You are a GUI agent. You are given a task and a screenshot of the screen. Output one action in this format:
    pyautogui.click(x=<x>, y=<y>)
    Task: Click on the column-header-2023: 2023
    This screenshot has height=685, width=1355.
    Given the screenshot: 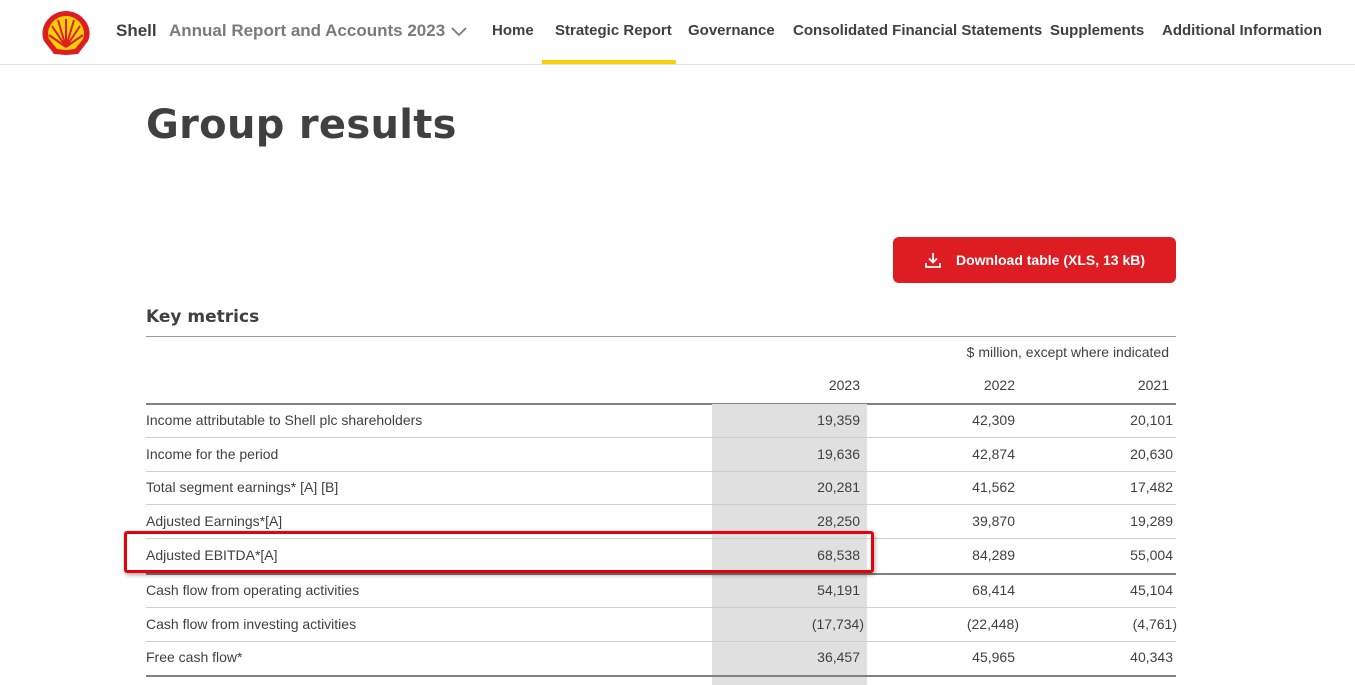 What is the action you would take?
    pyautogui.click(x=844, y=385)
    